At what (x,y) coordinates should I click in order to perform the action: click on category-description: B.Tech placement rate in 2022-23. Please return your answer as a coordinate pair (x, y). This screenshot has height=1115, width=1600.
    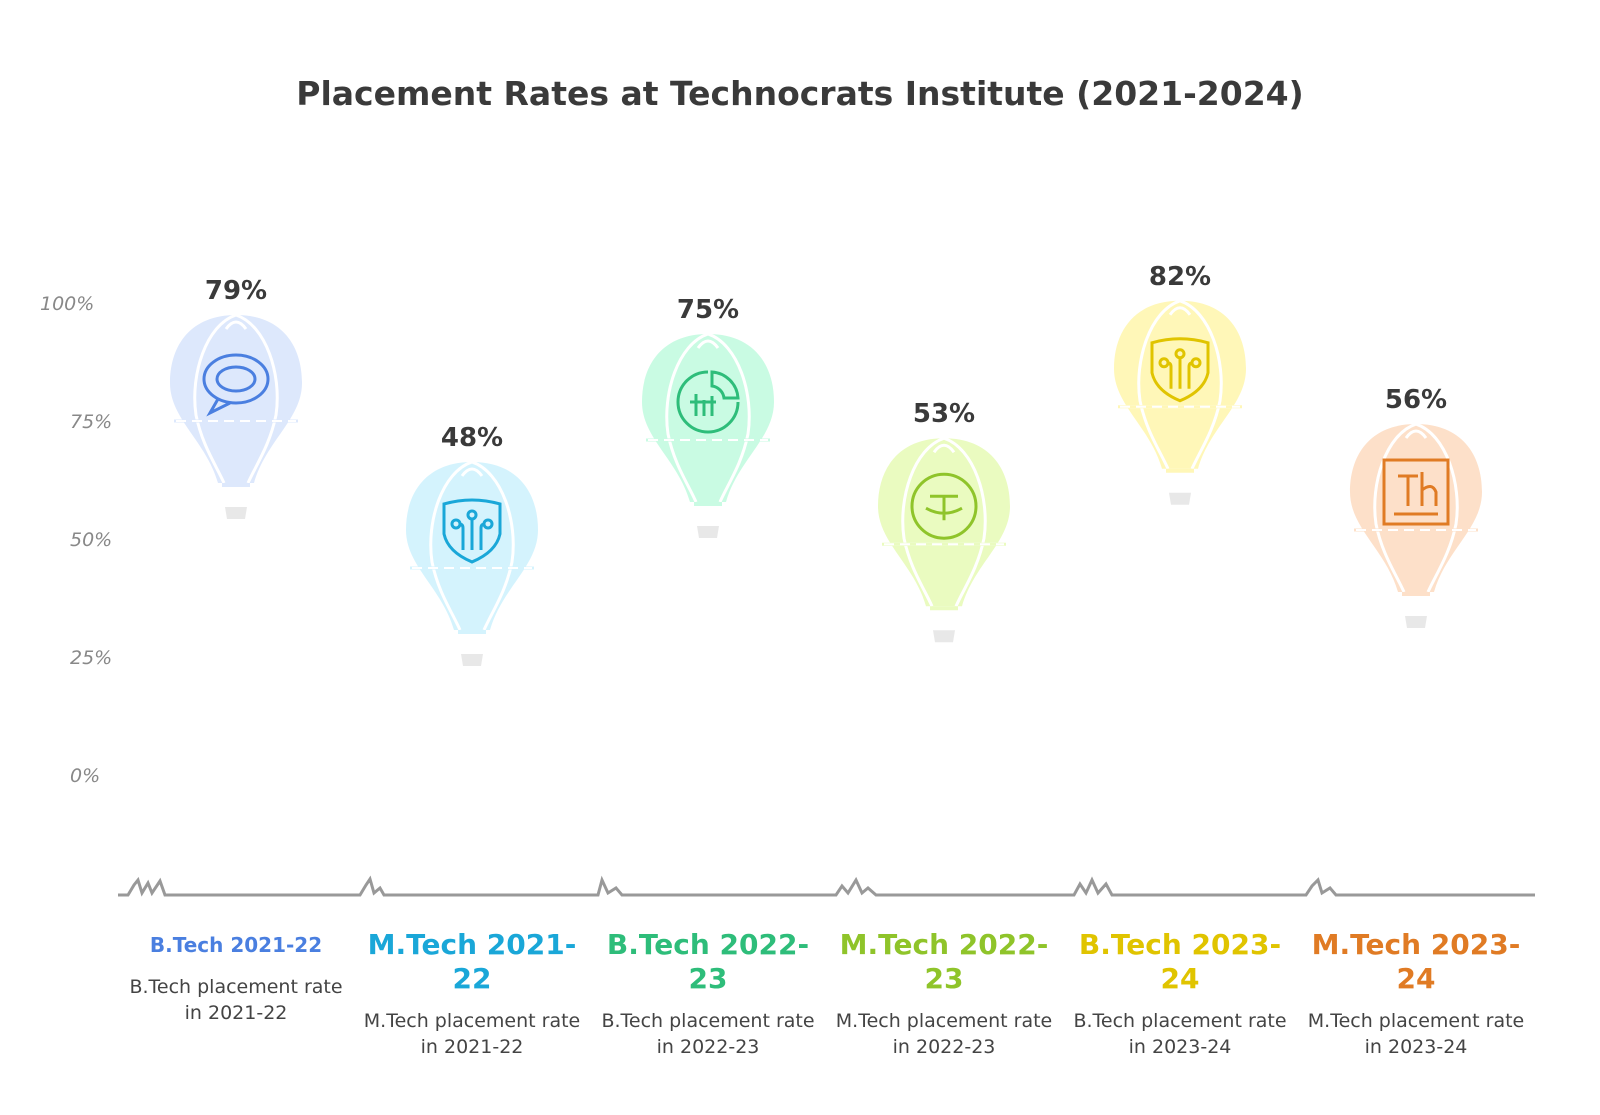
    Looking at the image, I should click on (708, 1034).